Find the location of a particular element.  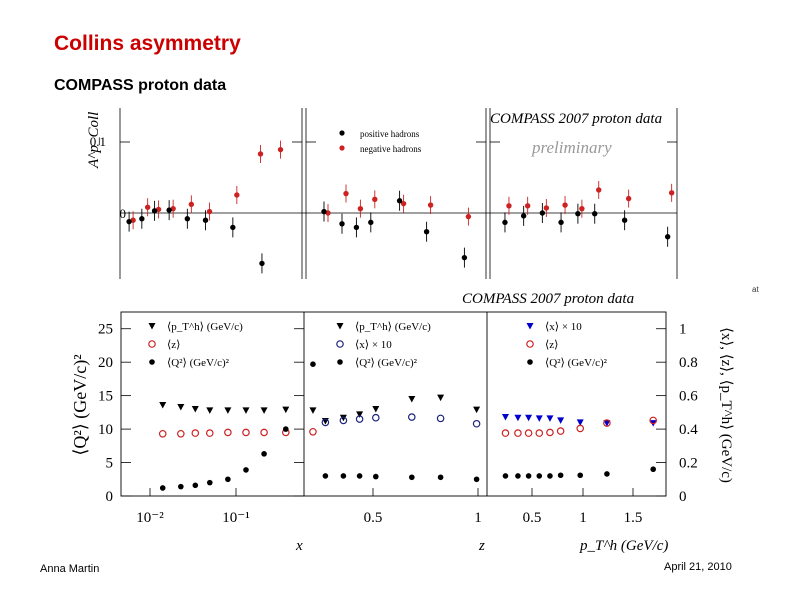

ytick-right-label: 0 is located at coordinates (683, 497).